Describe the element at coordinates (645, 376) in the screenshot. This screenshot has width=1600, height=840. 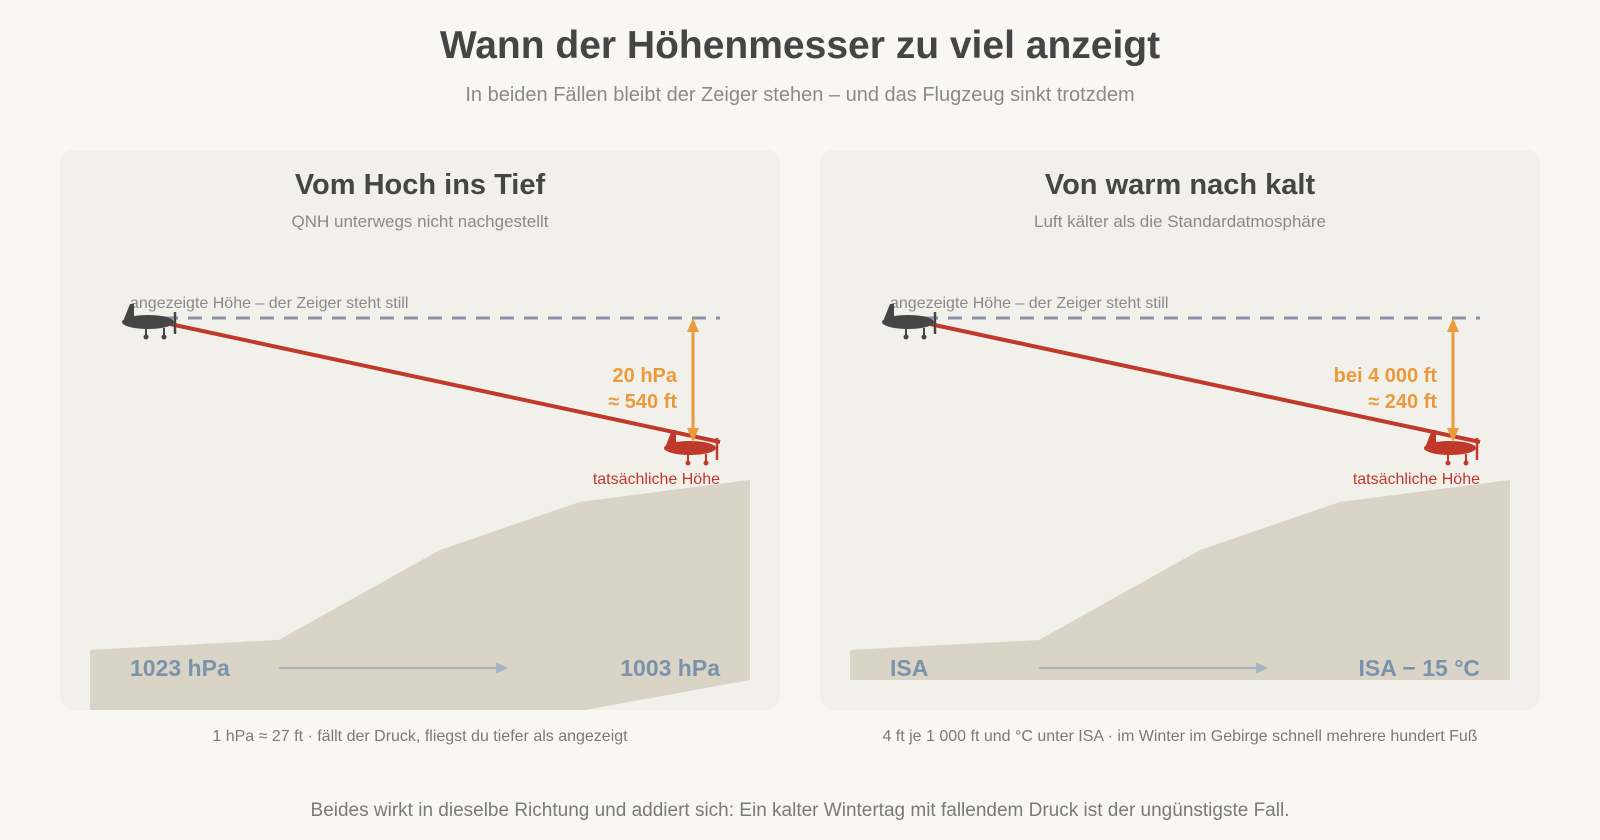
I see `difference-line1: 20 hPa` at that location.